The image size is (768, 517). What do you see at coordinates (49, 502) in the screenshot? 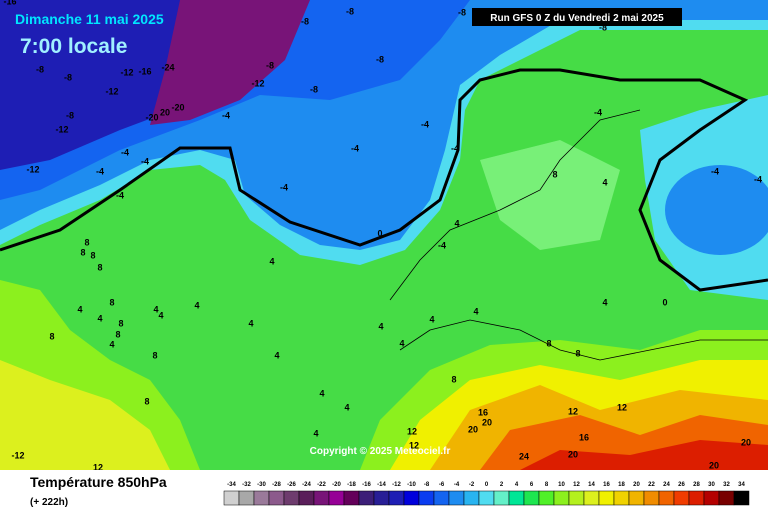
I see `footer-subtitle: (+ 222h)` at bounding box center [49, 502].